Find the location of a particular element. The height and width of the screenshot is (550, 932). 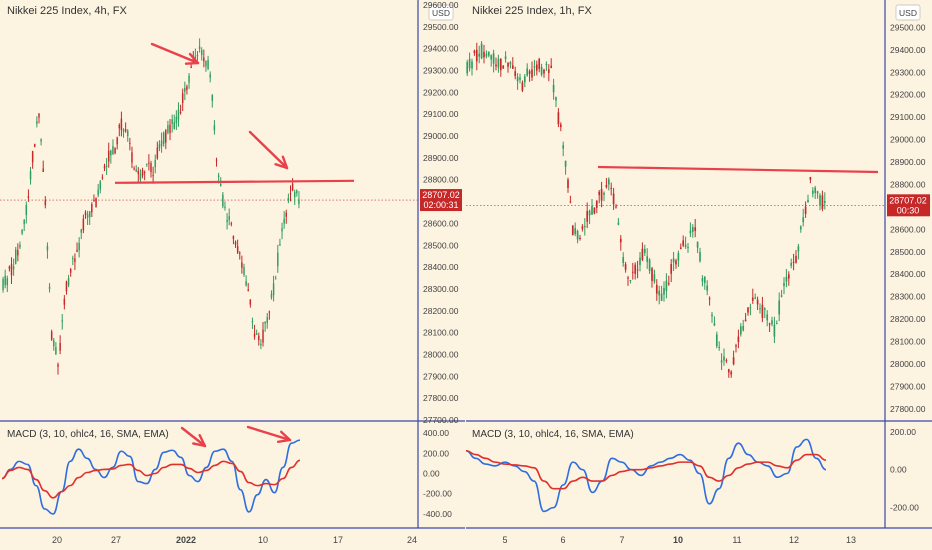

annotations is located at coordinates (738, 169).